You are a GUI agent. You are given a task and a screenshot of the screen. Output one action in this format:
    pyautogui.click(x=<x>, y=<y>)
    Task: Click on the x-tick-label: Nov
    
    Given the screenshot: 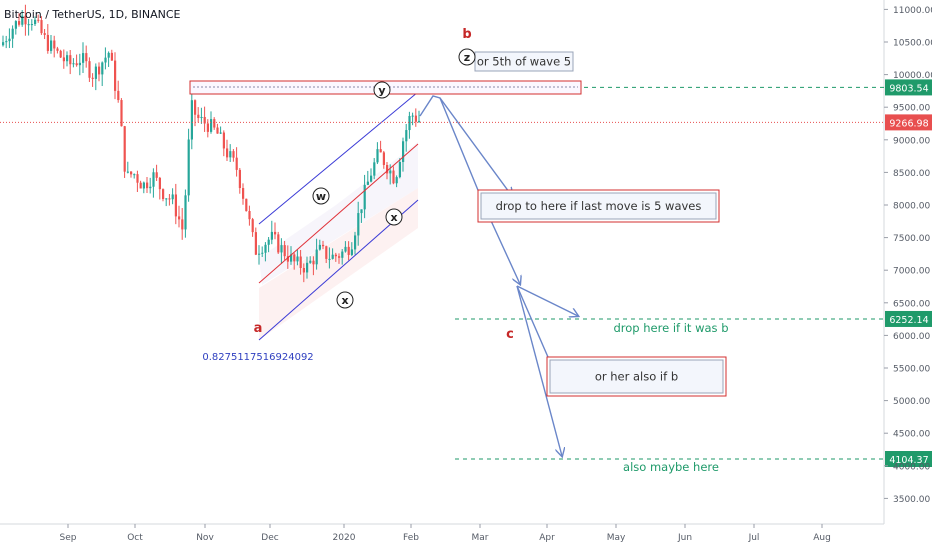 What is the action you would take?
    pyautogui.click(x=205, y=538)
    